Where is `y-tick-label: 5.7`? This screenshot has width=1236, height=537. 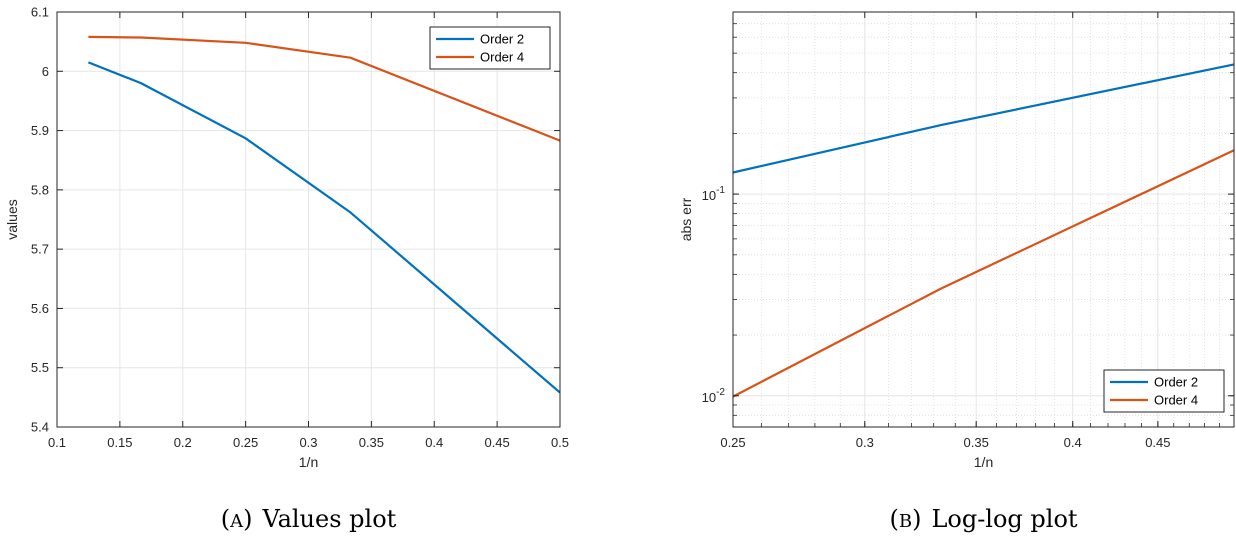
y-tick-label: 5.7 is located at coordinates (40, 249).